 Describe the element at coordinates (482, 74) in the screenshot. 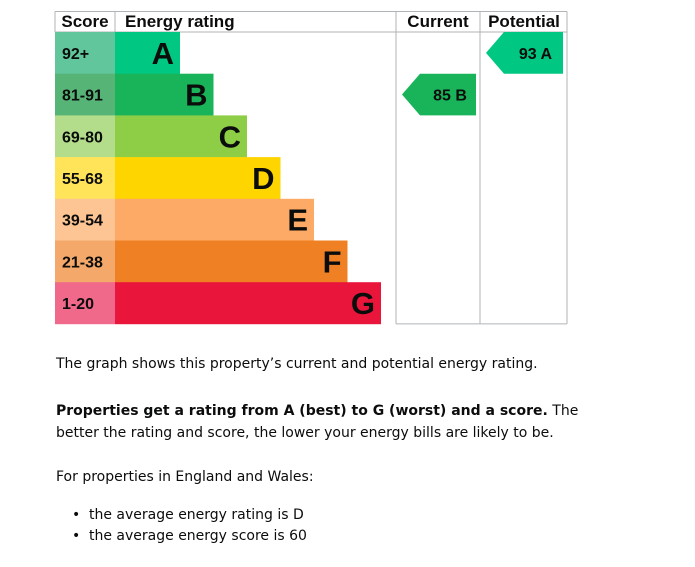

I see `rating-markers: 85 B 93 A` at that location.